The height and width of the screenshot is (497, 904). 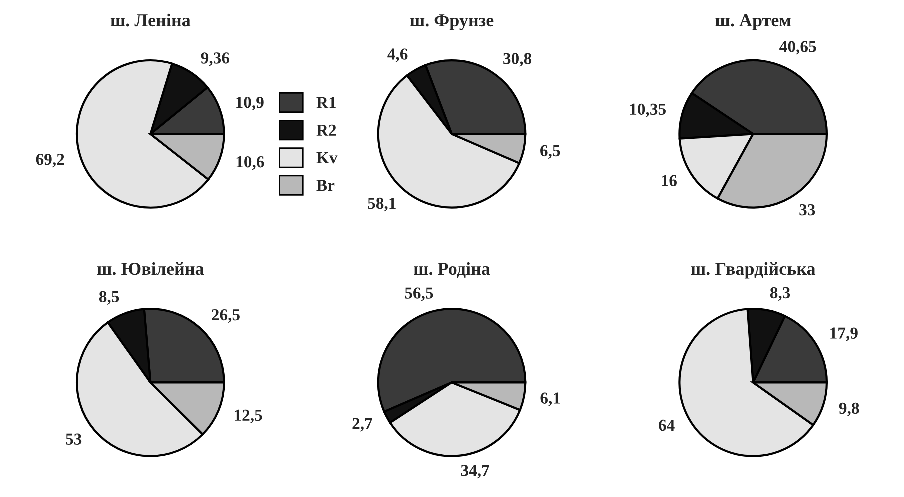 I want to click on data-label: 33, so click(x=808, y=210).